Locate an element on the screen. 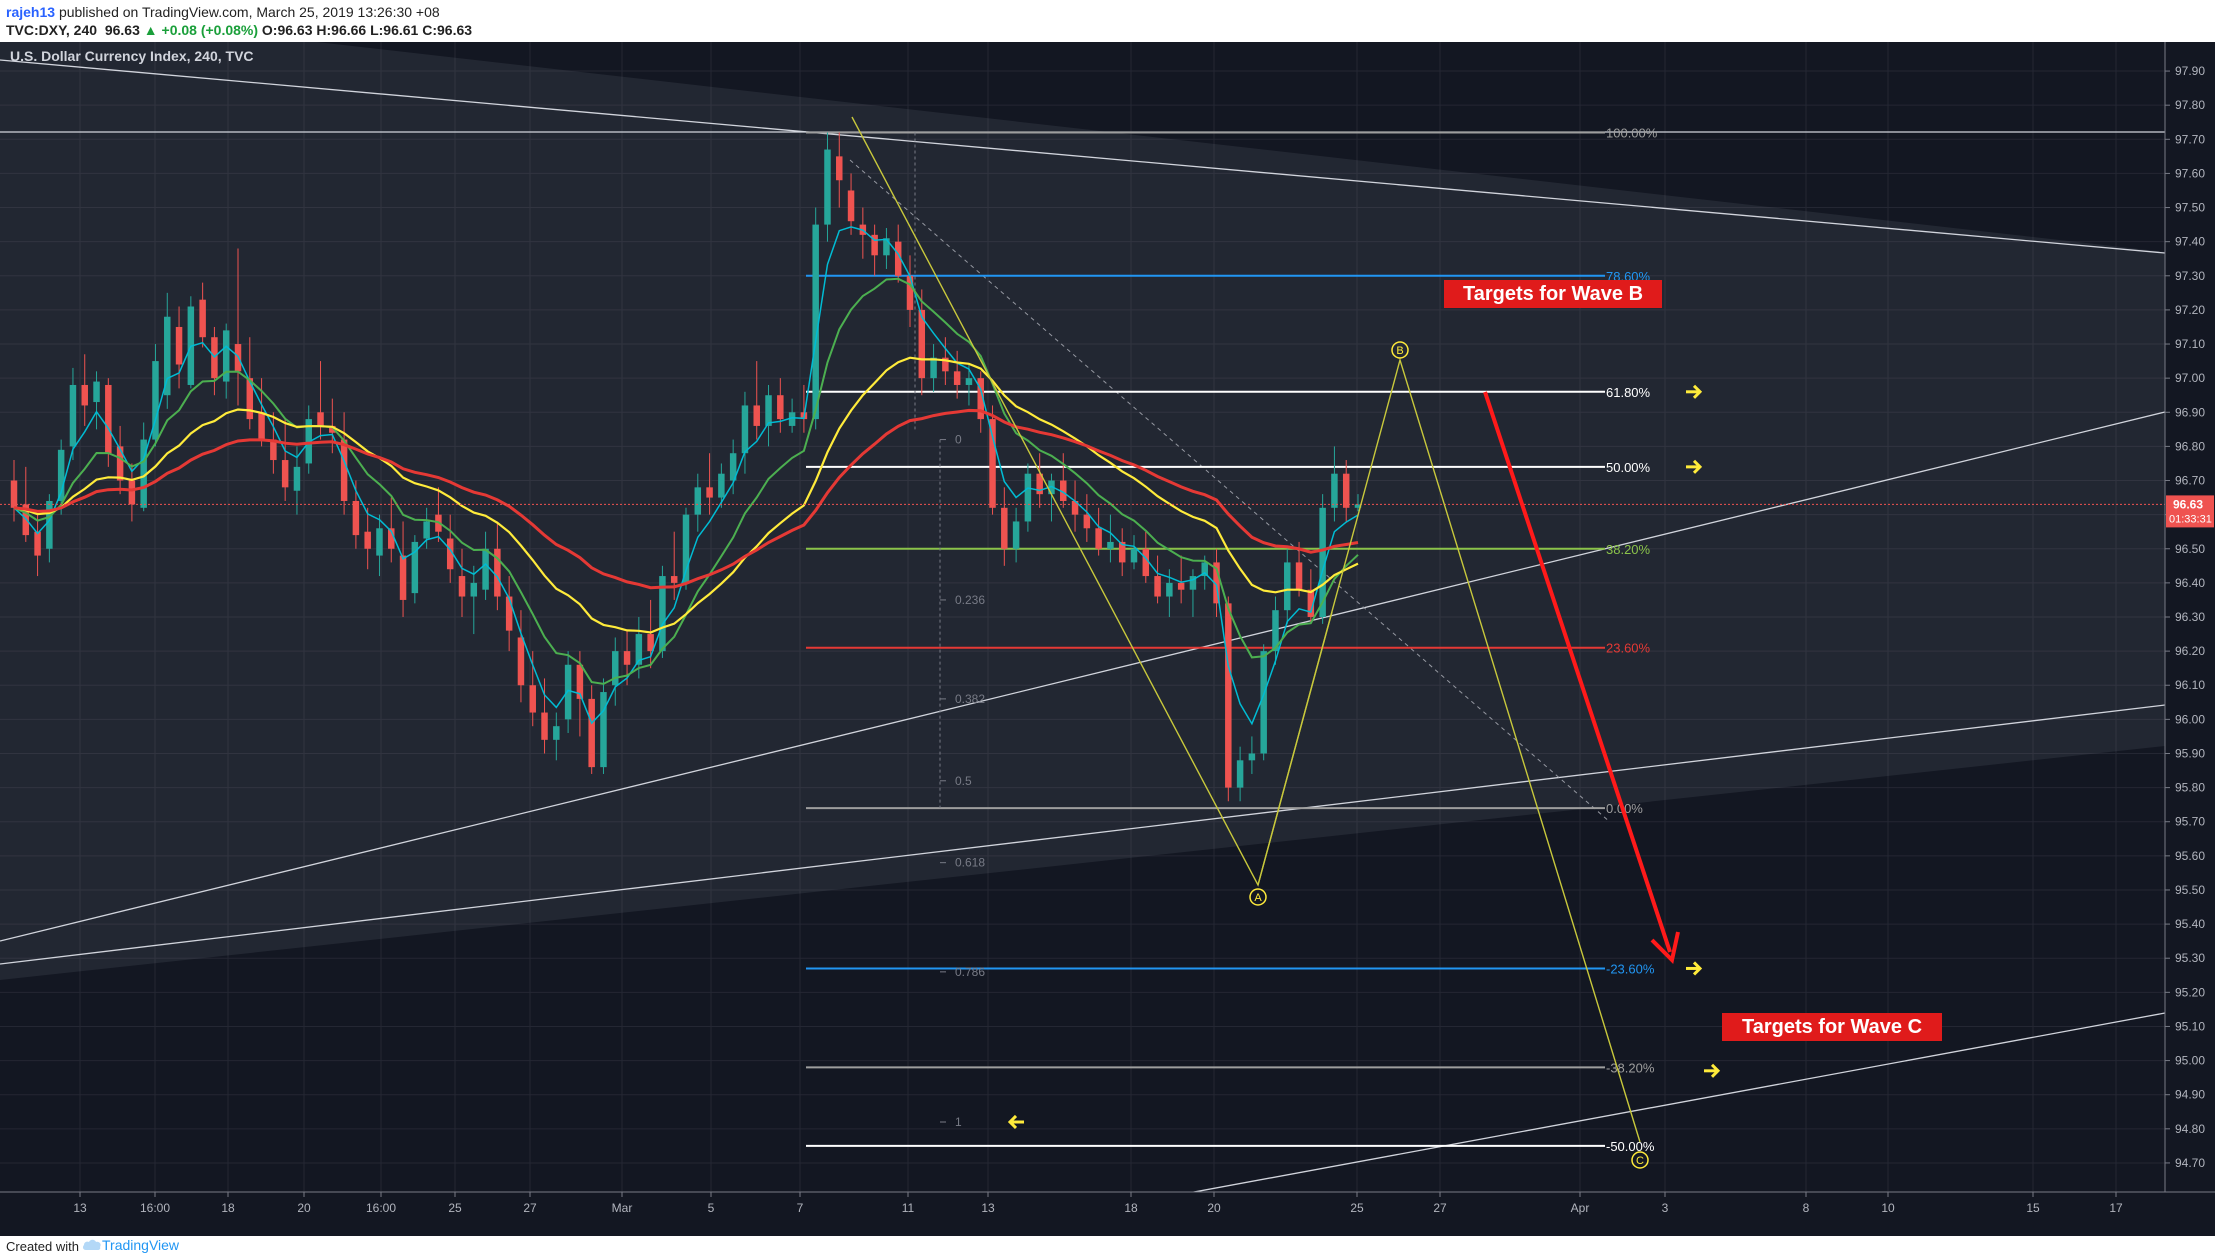 Image resolution: width=2215 pixels, height=1258 pixels. price-tick-label: 97.10 is located at coordinates (2190, 344).